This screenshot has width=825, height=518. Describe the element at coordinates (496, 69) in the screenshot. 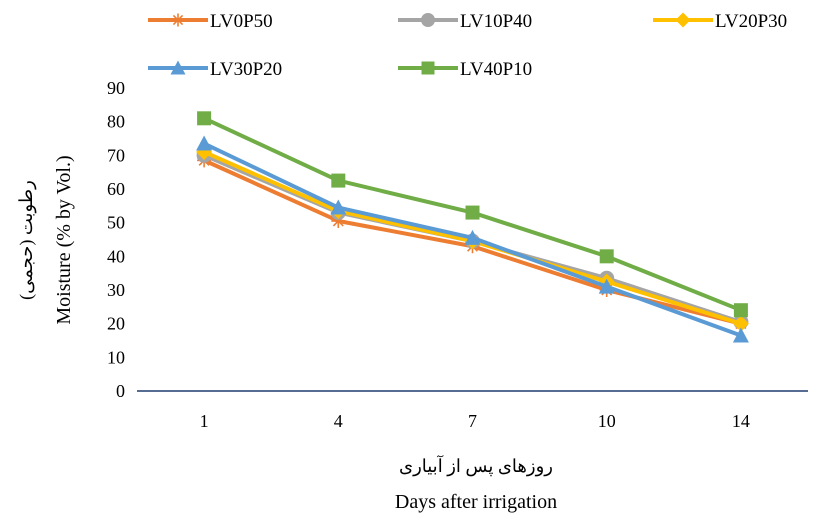

I see `legend-label: LV40P10` at that location.